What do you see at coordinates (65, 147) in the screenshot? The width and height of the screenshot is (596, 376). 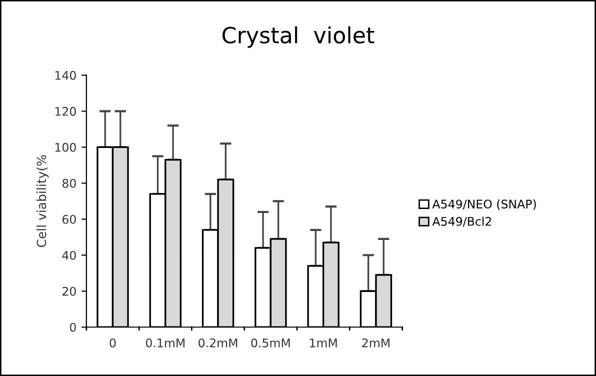 I see `y-tick-label: 100` at bounding box center [65, 147].